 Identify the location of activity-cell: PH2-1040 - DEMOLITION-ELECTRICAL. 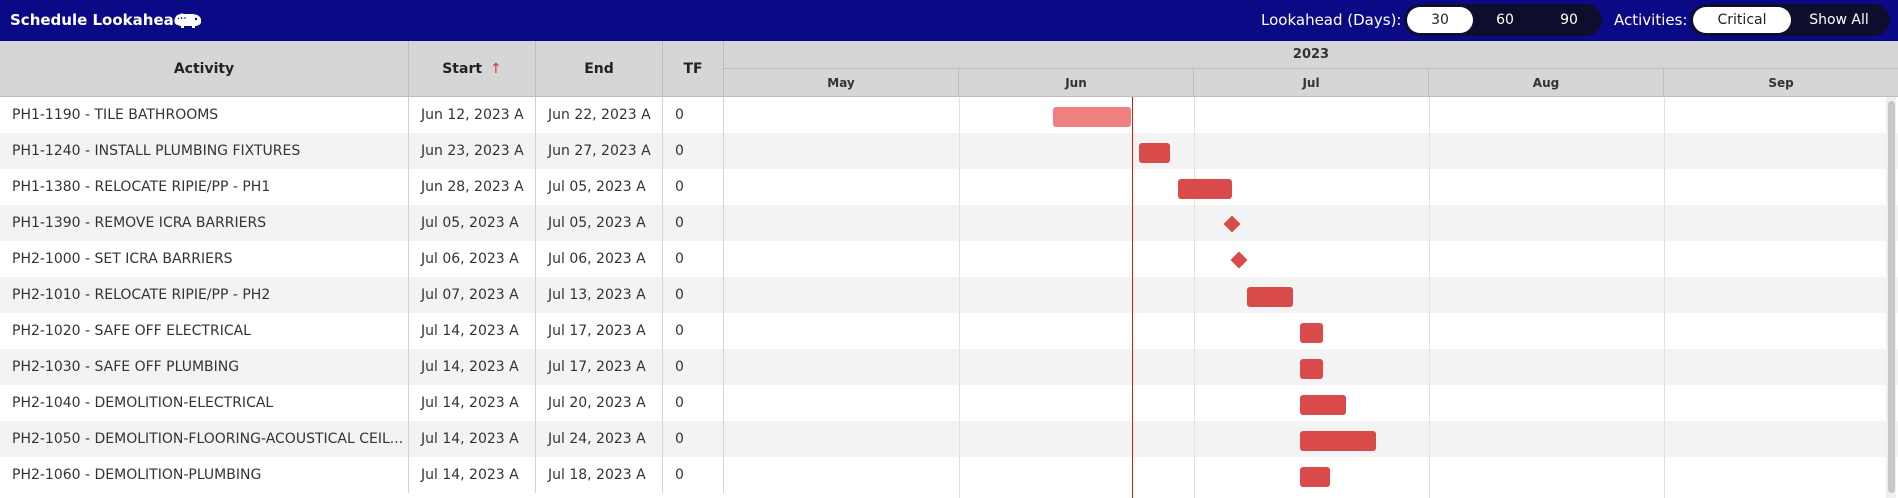
(204, 403).